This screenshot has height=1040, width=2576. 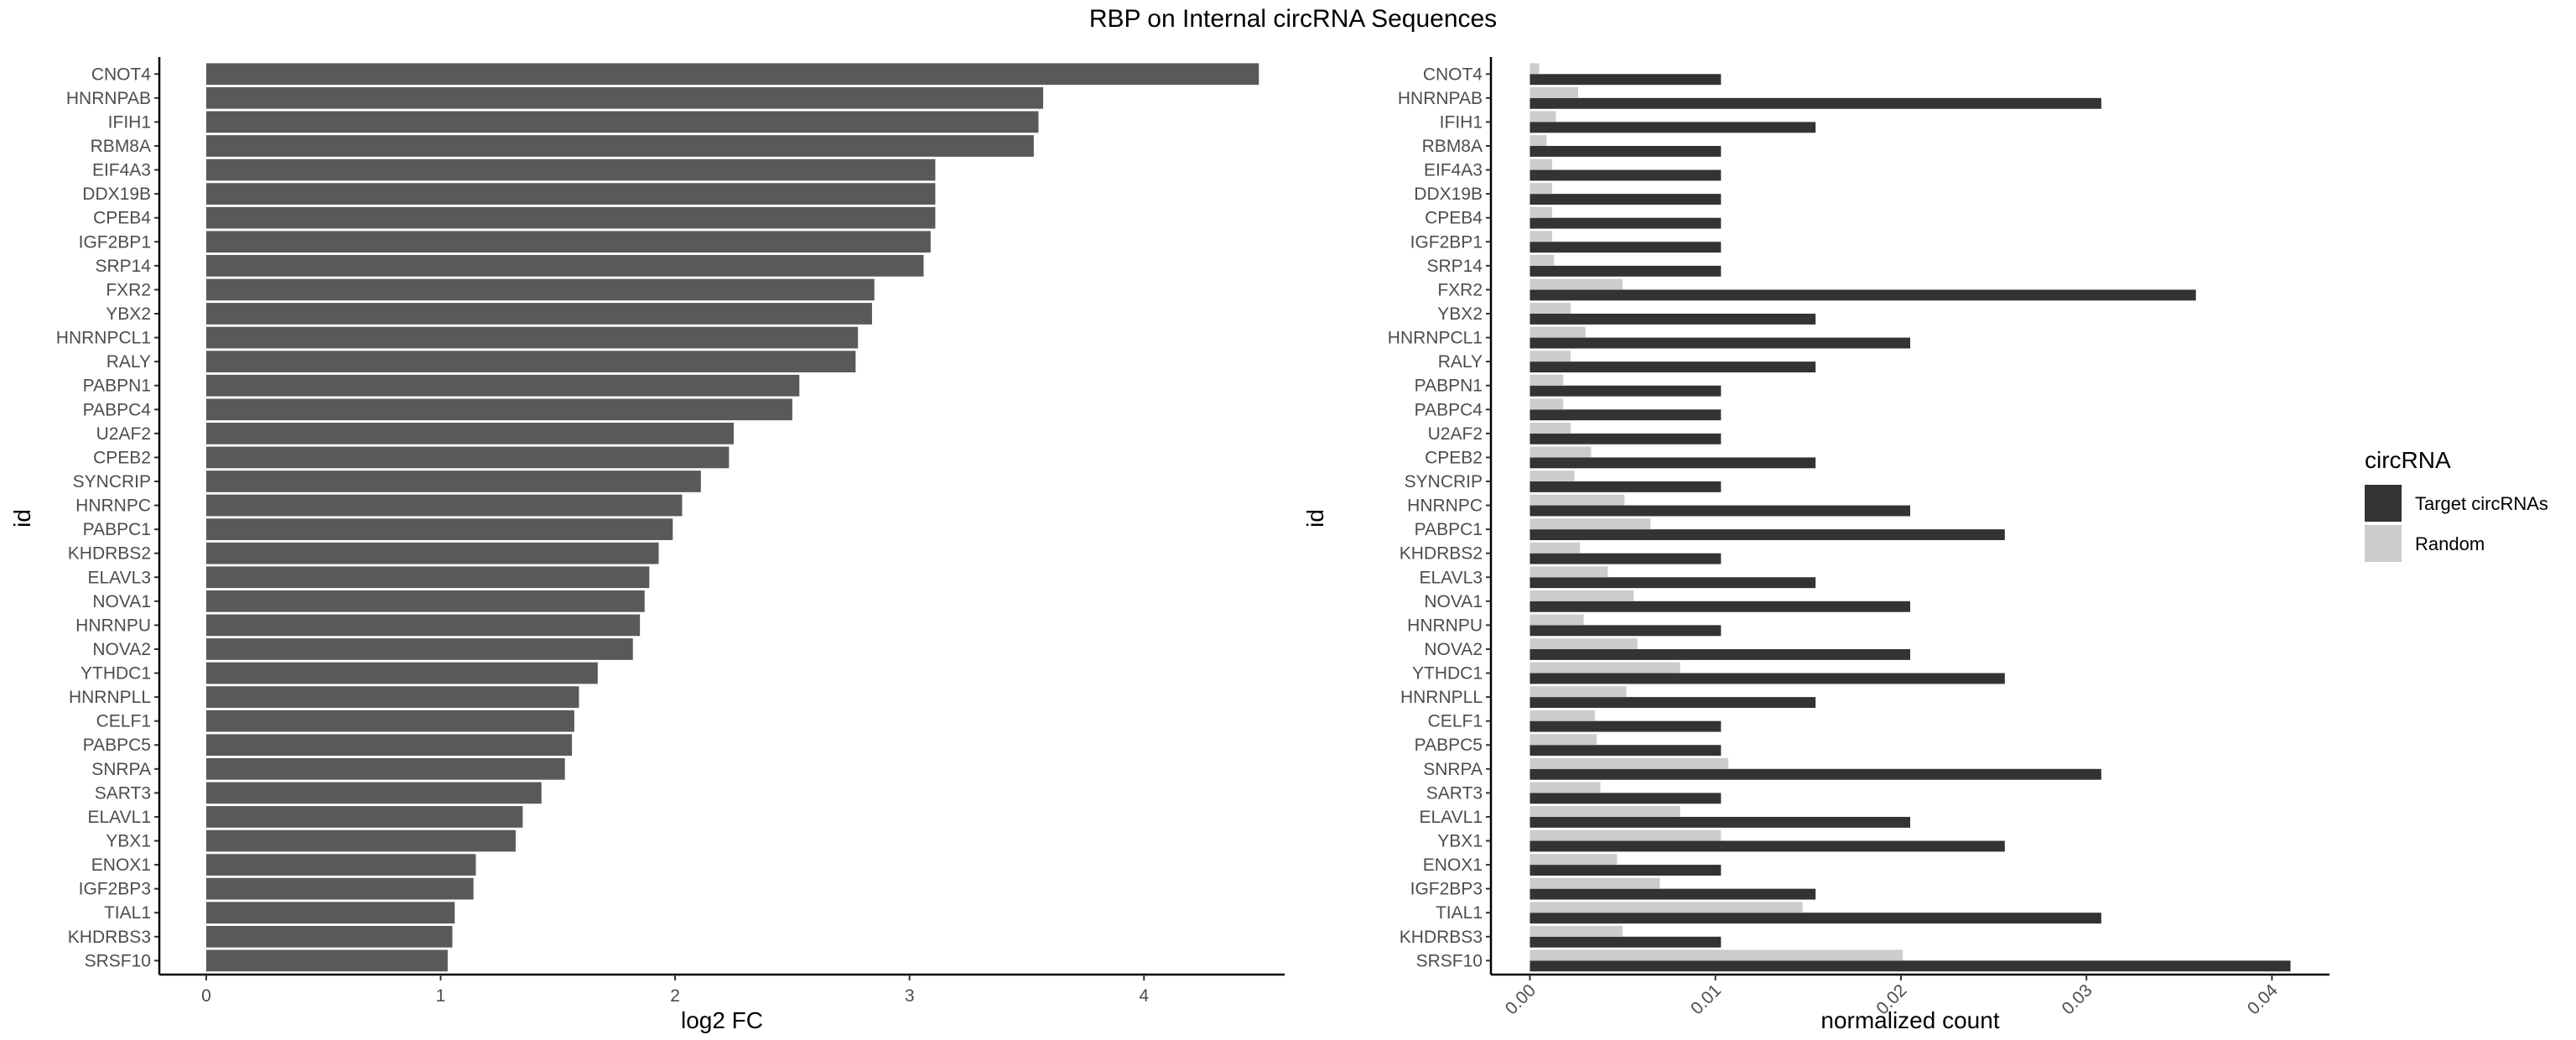 What do you see at coordinates (121, 769) in the screenshot?
I see `y-tick-label: SNRPA` at bounding box center [121, 769].